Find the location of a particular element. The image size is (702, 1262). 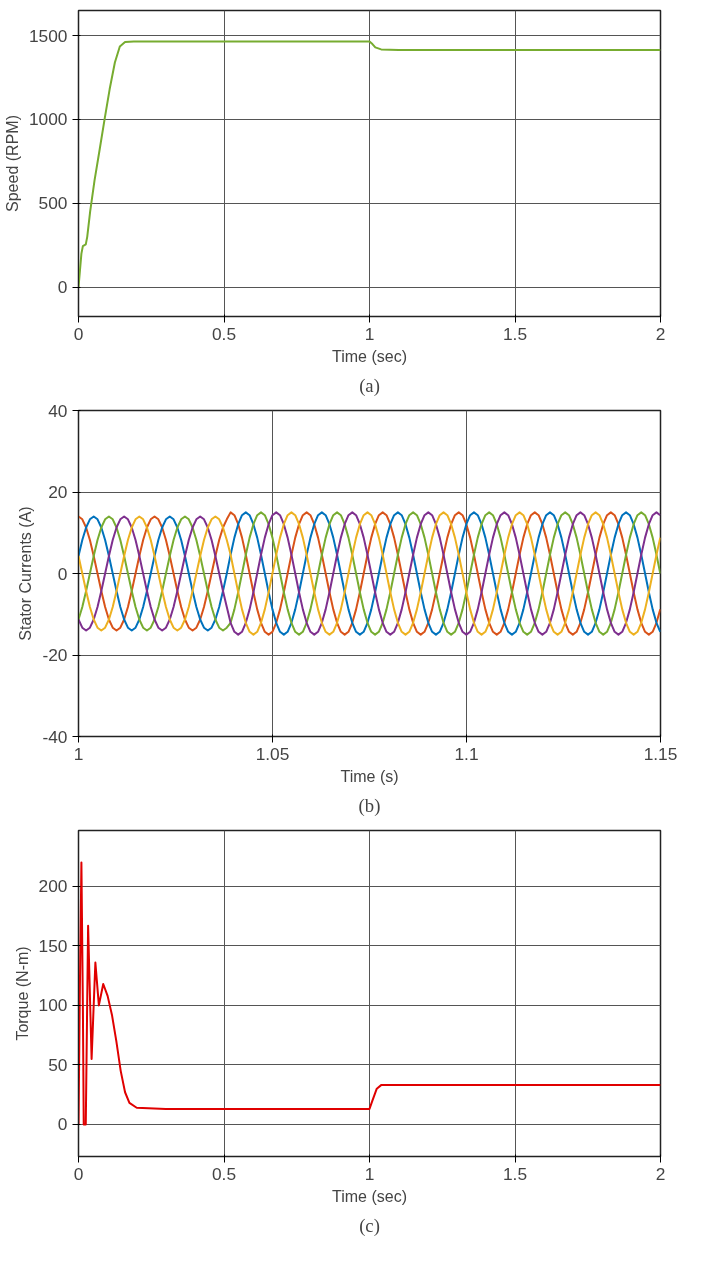

y-axis-title: Torque (N-m) is located at coordinates (22, 993).